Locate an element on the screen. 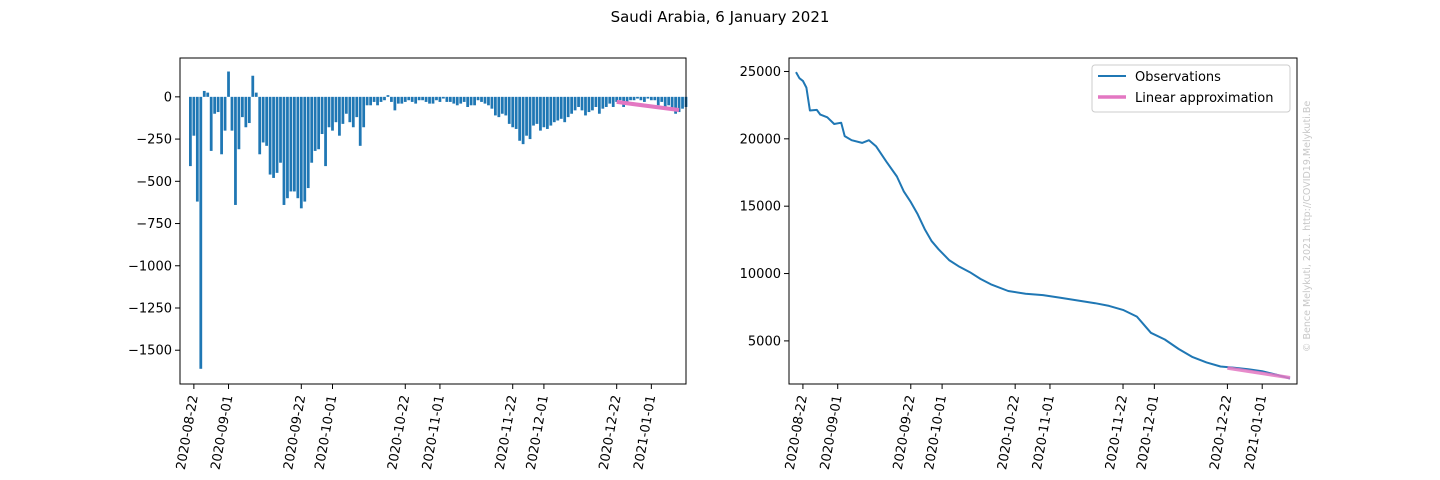  y-tick-label: −1000 is located at coordinates (150, 266).